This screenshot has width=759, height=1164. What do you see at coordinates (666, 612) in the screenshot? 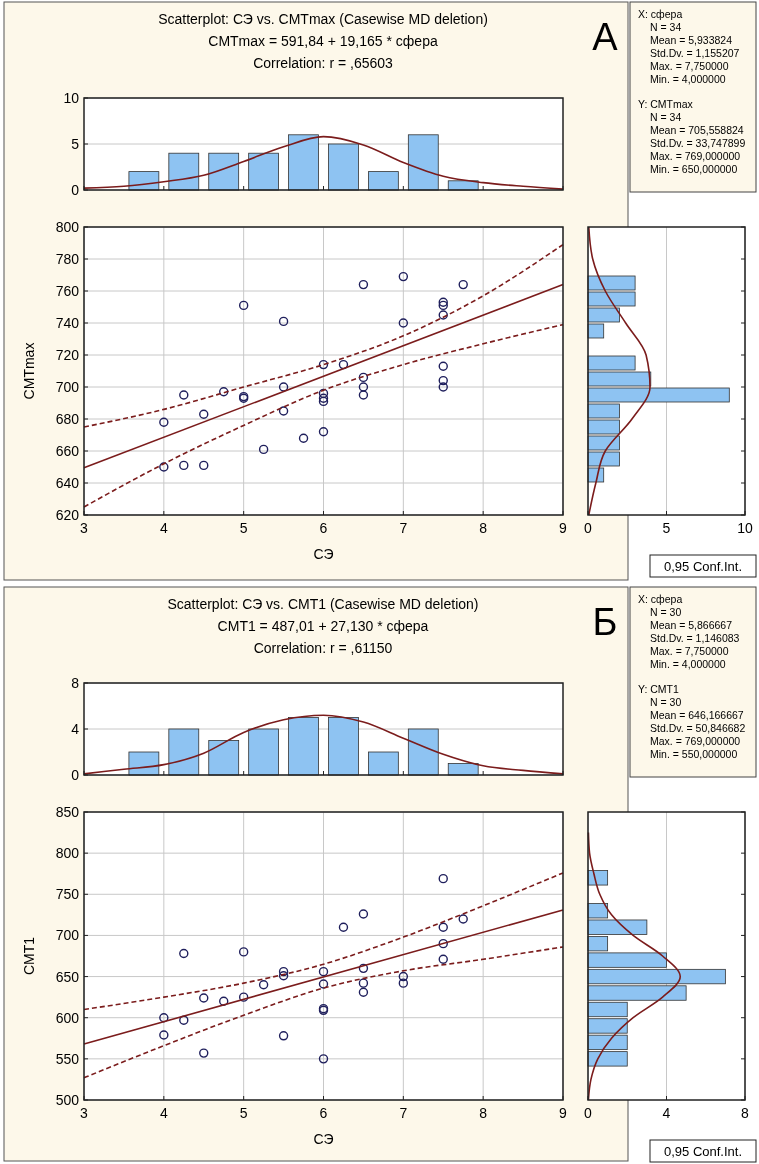
I see `text: N = 30` at bounding box center [666, 612].